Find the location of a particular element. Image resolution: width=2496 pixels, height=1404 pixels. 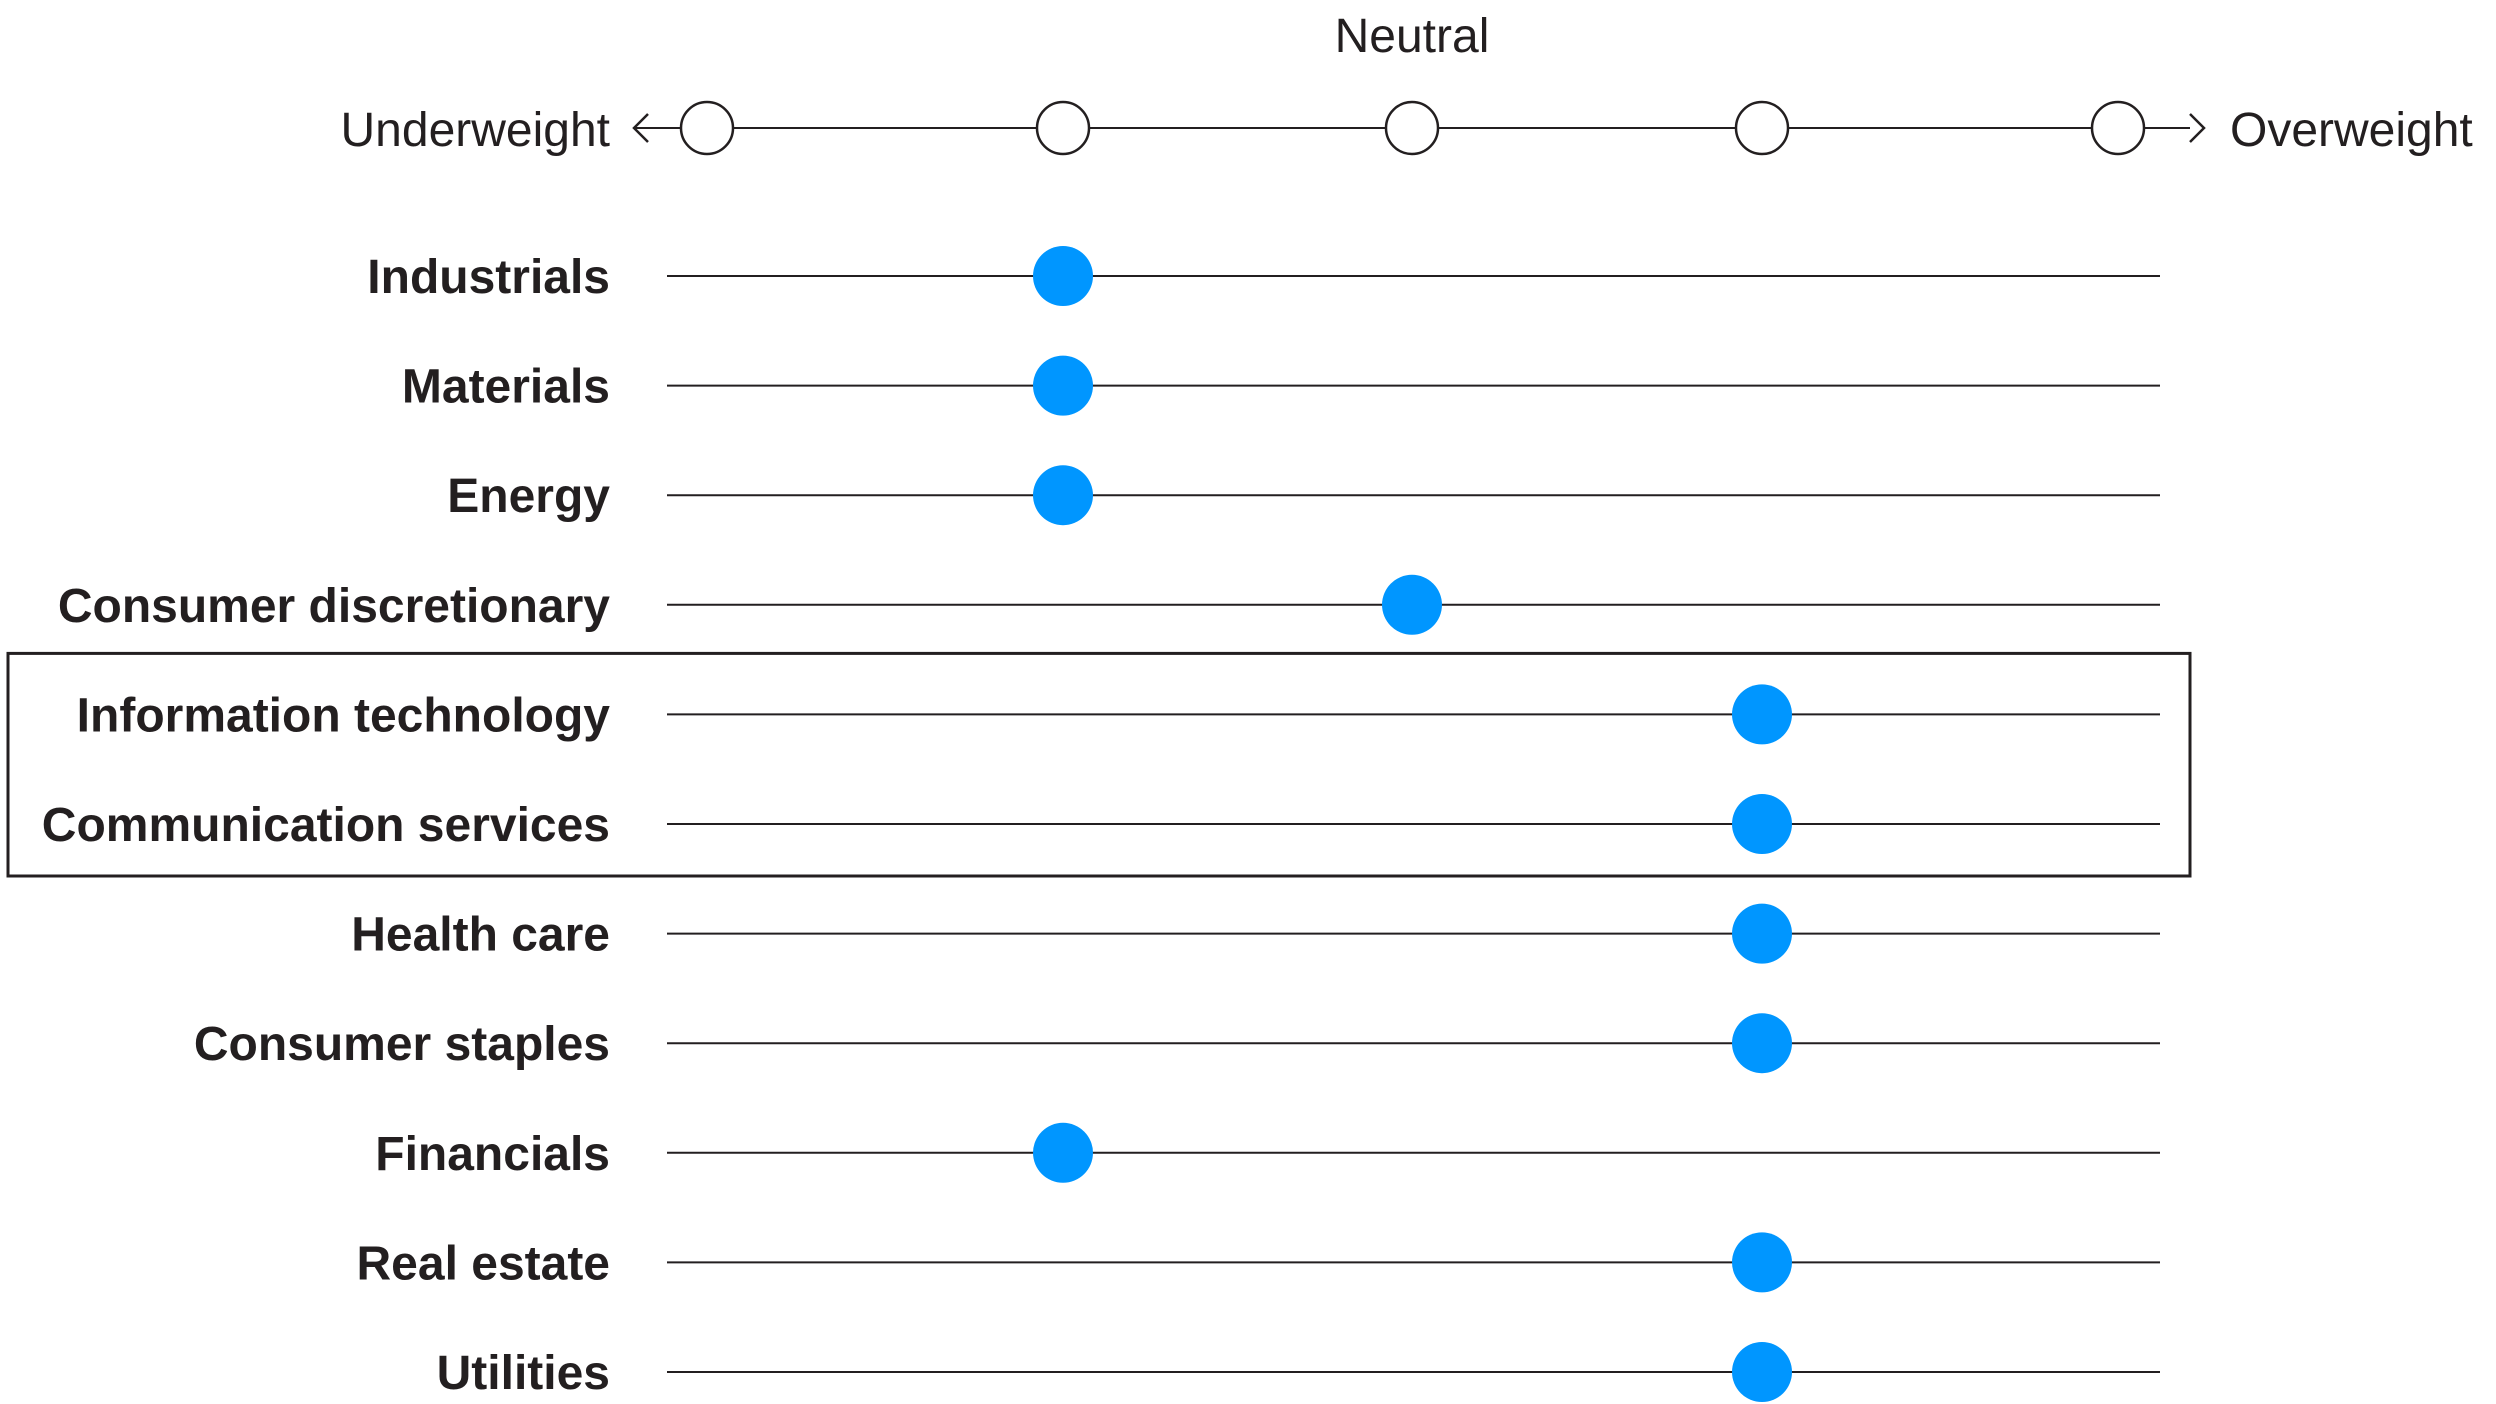

position-marker-information-technology is located at coordinates (1762, 714).